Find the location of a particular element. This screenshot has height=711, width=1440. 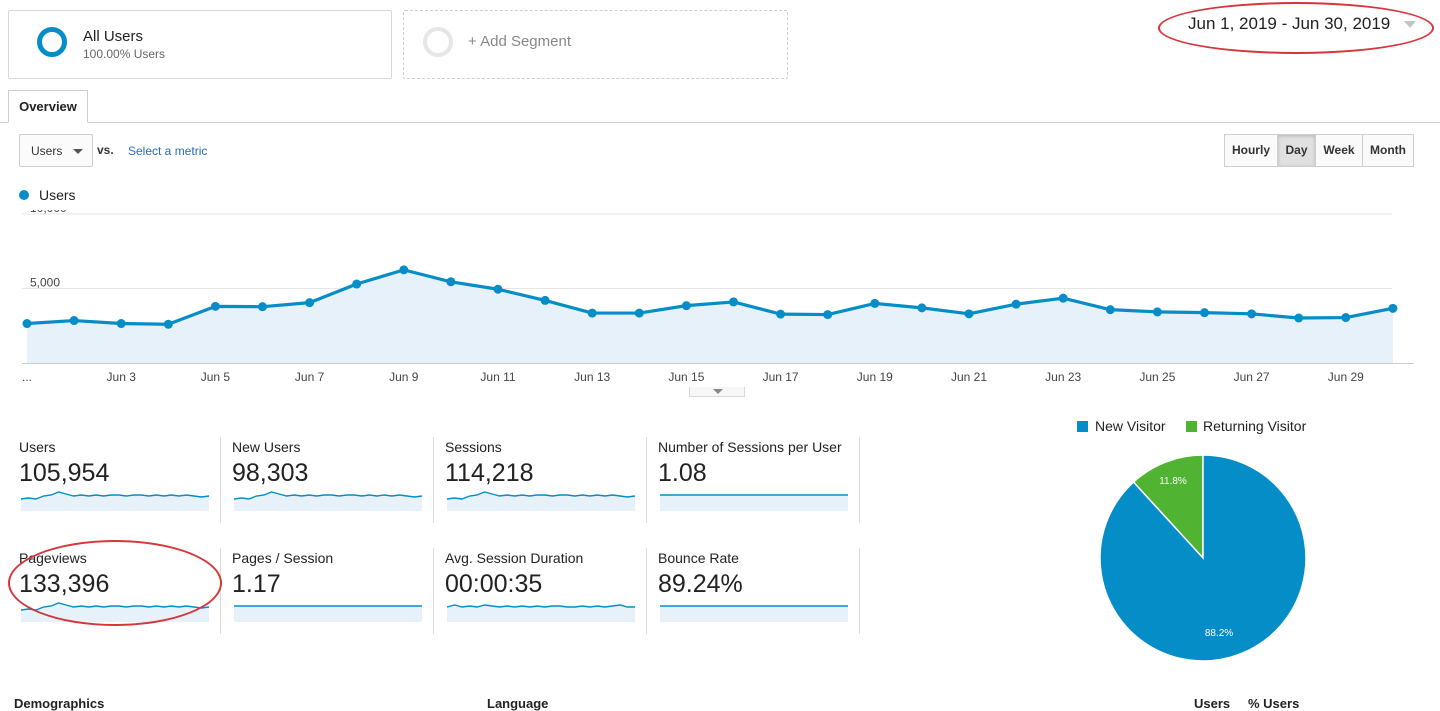

scorecard-avg-session-duration: Avg. Session Duration 00:00:35 is located at coordinates (545, 594).